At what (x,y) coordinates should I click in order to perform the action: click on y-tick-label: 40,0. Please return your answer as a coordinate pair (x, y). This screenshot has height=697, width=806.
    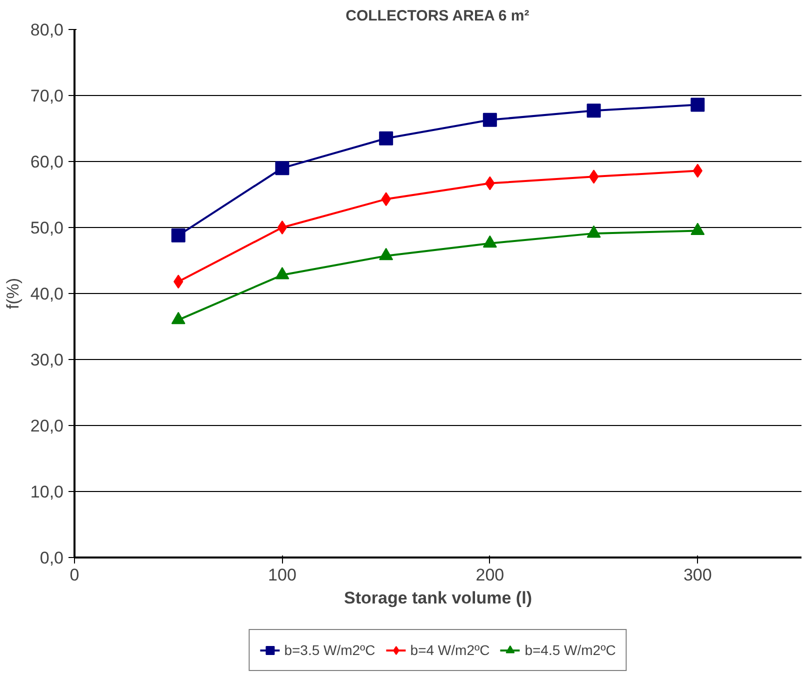
    Looking at the image, I should click on (47, 294).